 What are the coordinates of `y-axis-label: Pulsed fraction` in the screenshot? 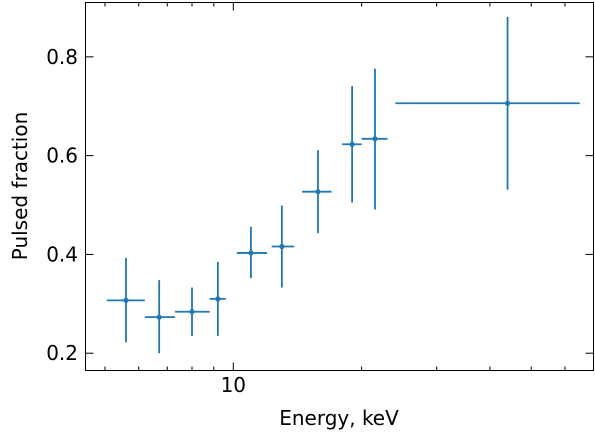 It's located at (20, 186).